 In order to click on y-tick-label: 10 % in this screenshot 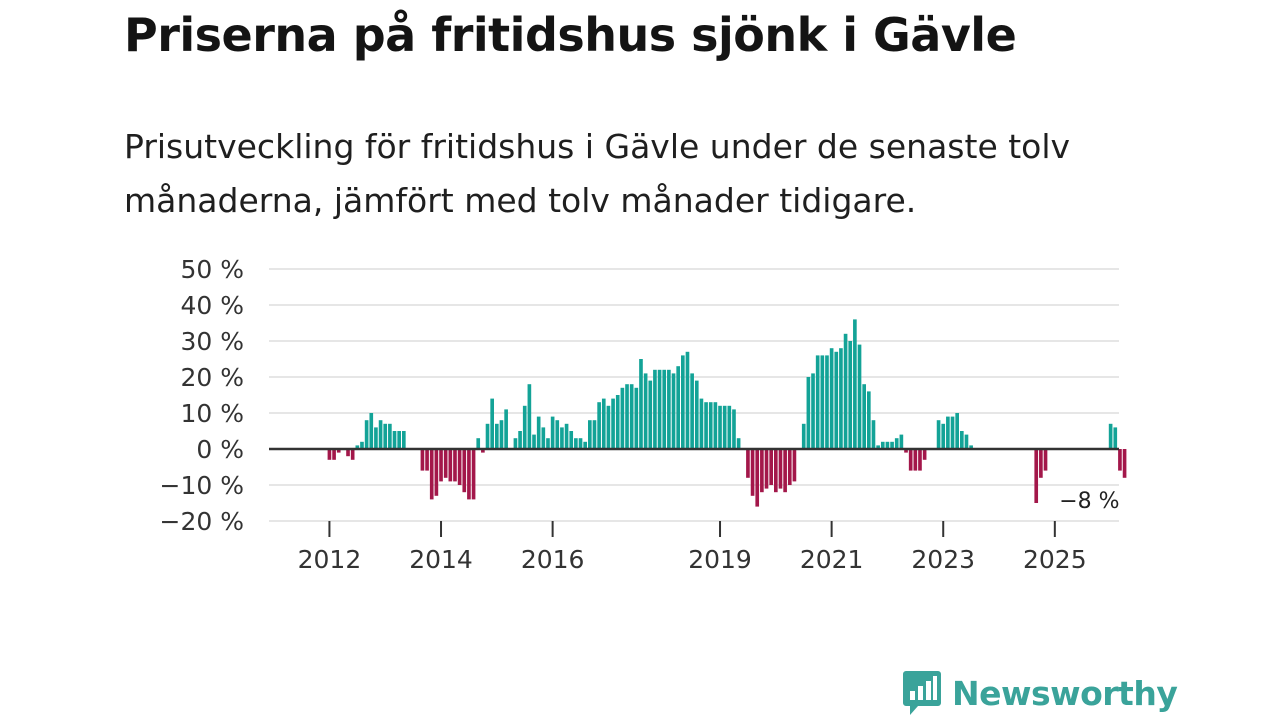, I will do `click(212, 413)`.